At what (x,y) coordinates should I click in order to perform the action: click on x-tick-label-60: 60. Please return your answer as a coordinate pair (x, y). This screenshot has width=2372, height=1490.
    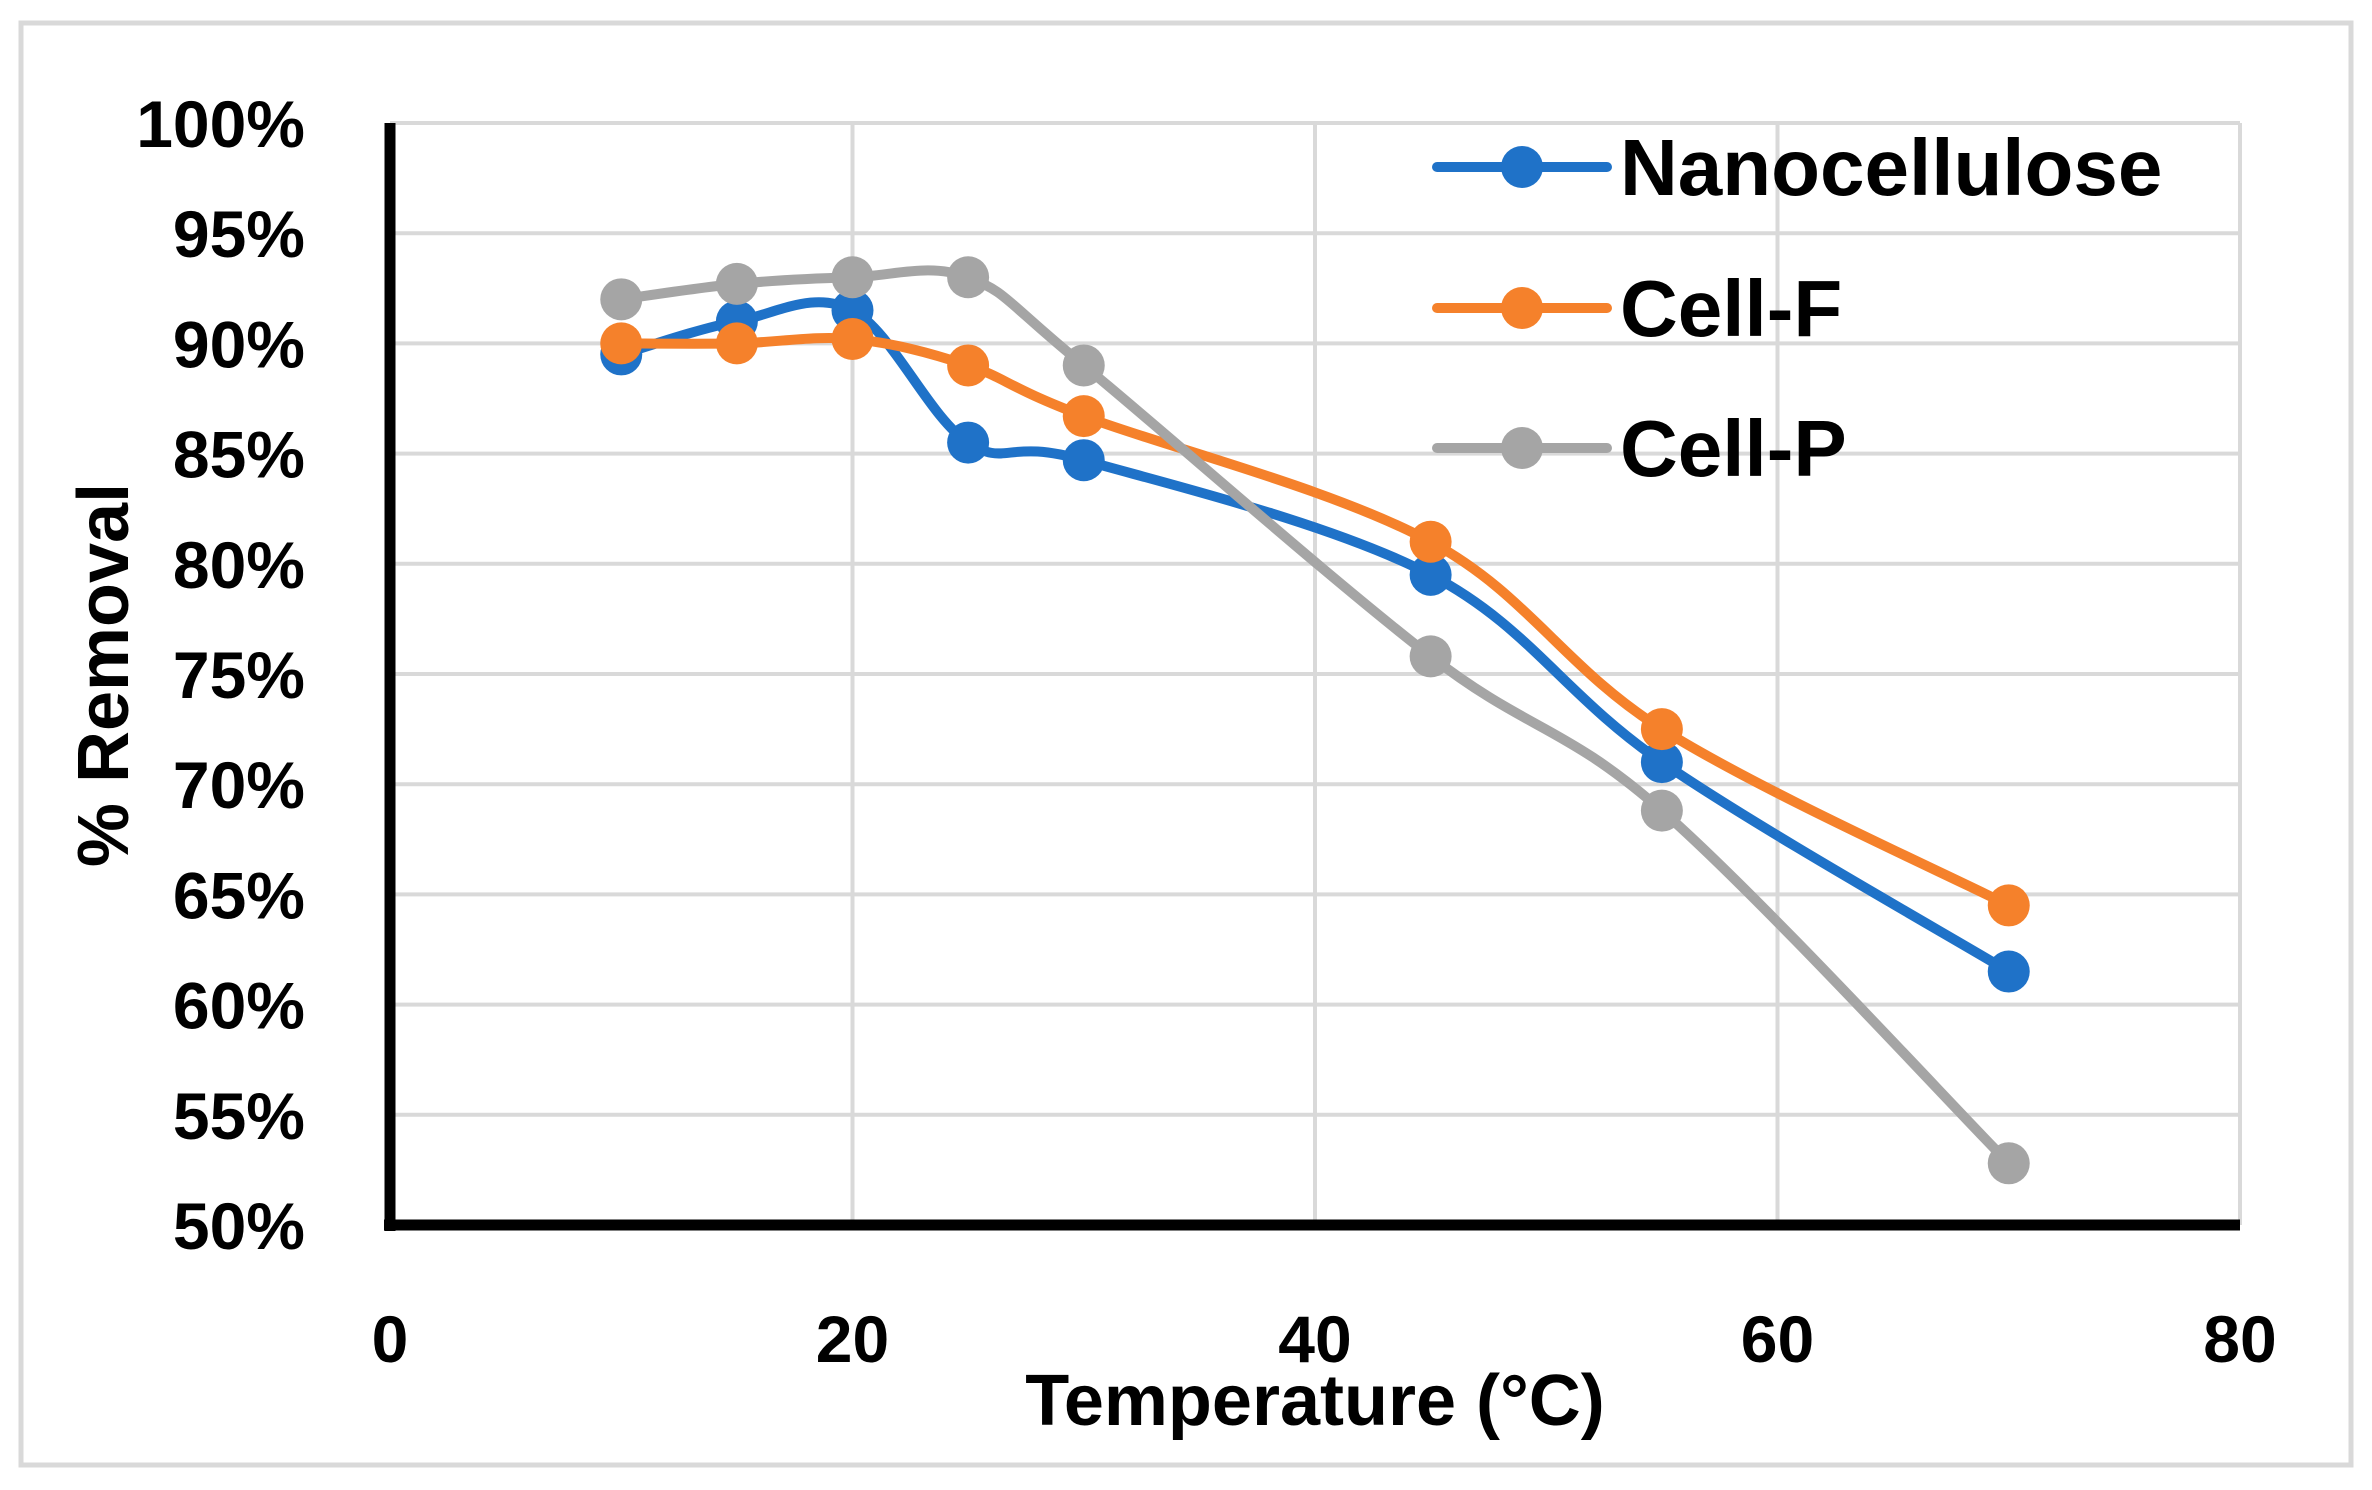
    Looking at the image, I should click on (1777, 1339).